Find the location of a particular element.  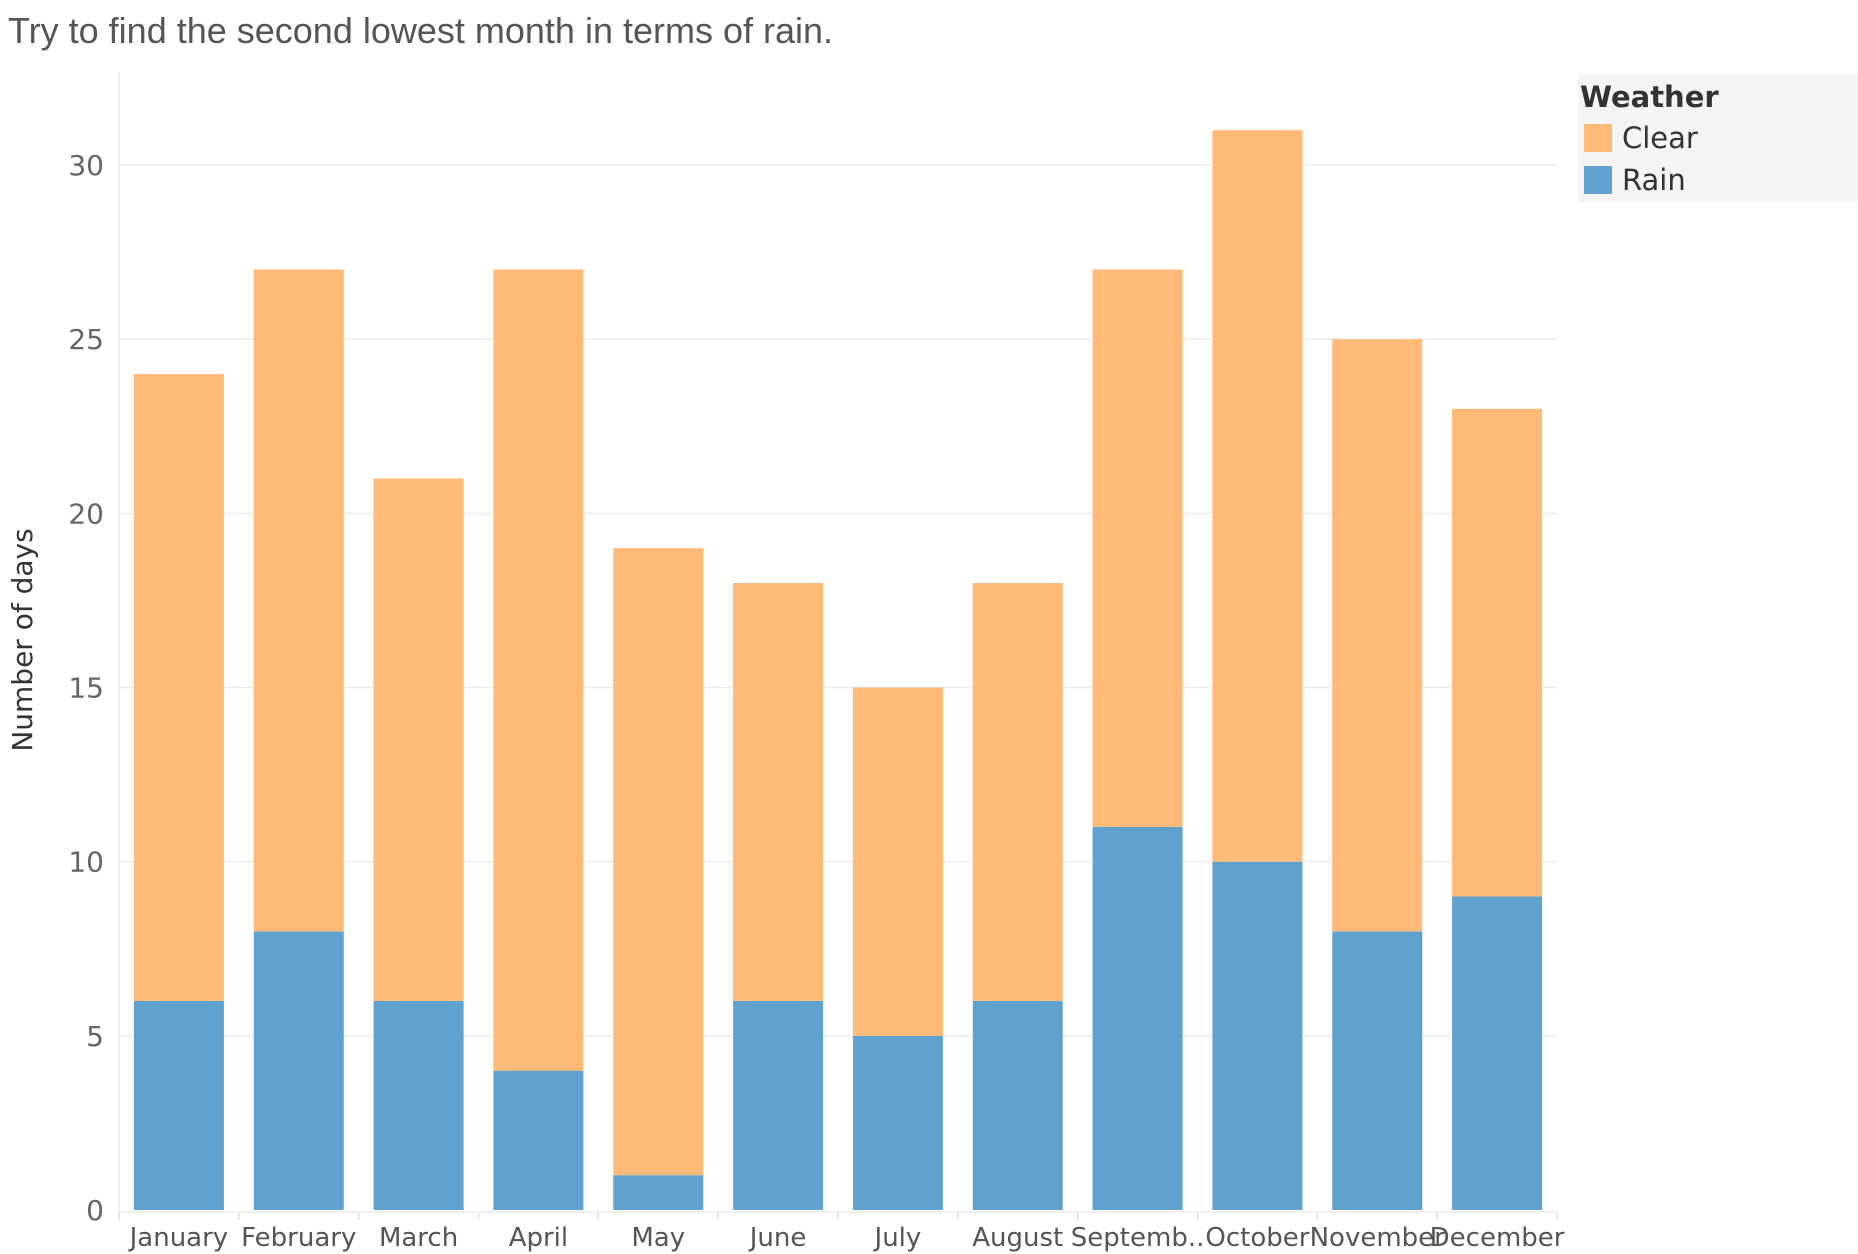

y-axis-label: Number of days is located at coordinates (22, 639).